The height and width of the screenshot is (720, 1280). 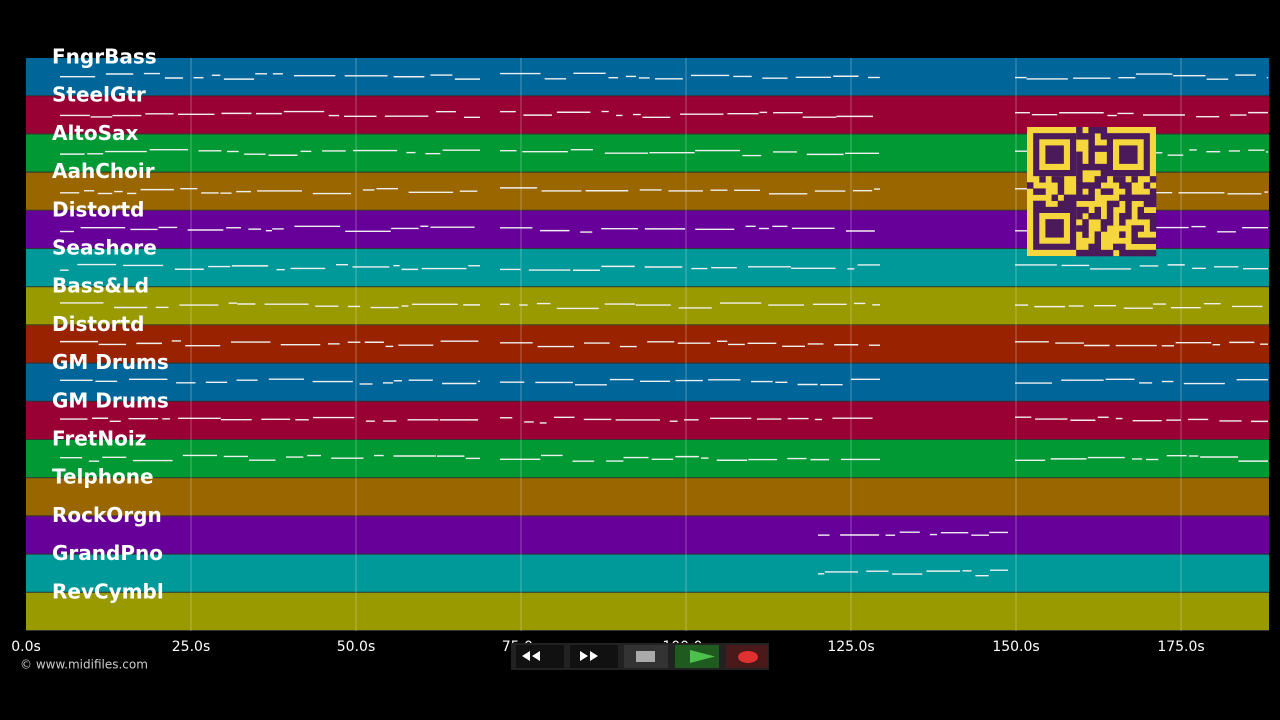 I want to click on track-label: Telphone, so click(x=103, y=477).